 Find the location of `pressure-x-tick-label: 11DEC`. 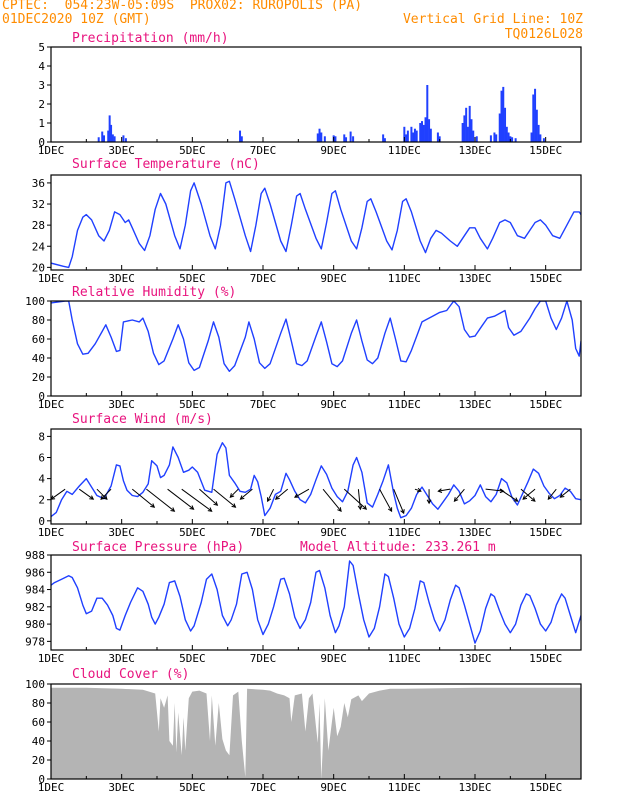

pressure-x-tick-label: 11DEC is located at coordinates (404, 658).